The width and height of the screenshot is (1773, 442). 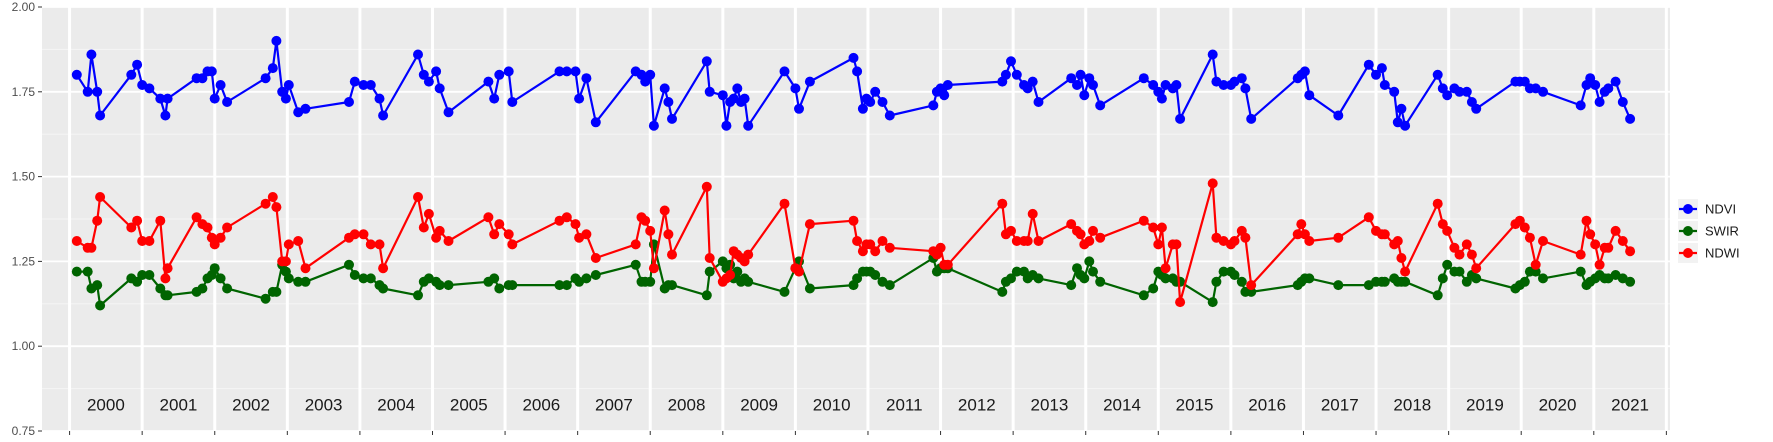 What do you see at coordinates (1688, 209) in the screenshot?
I see `legend-key-marker` at bounding box center [1688, 209].